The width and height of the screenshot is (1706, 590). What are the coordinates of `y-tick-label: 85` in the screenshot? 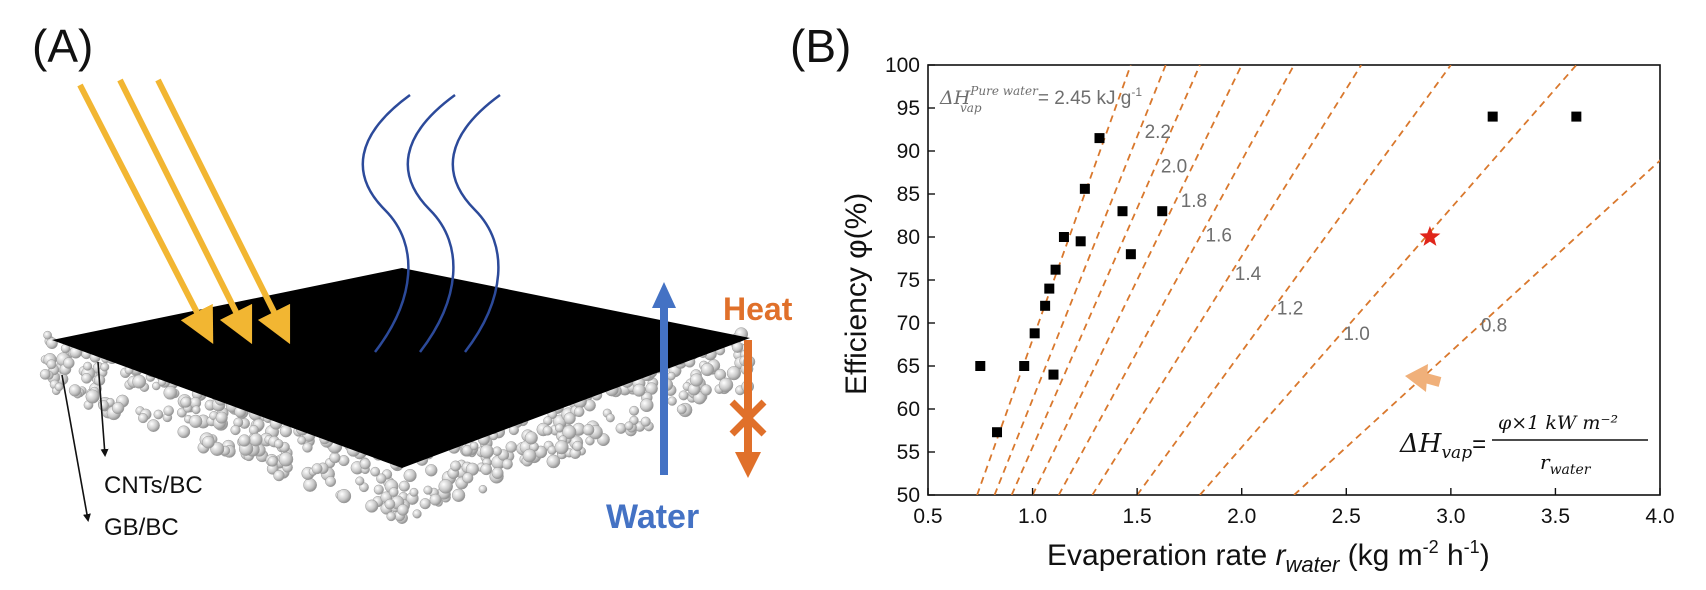 It's located at (908, 194).